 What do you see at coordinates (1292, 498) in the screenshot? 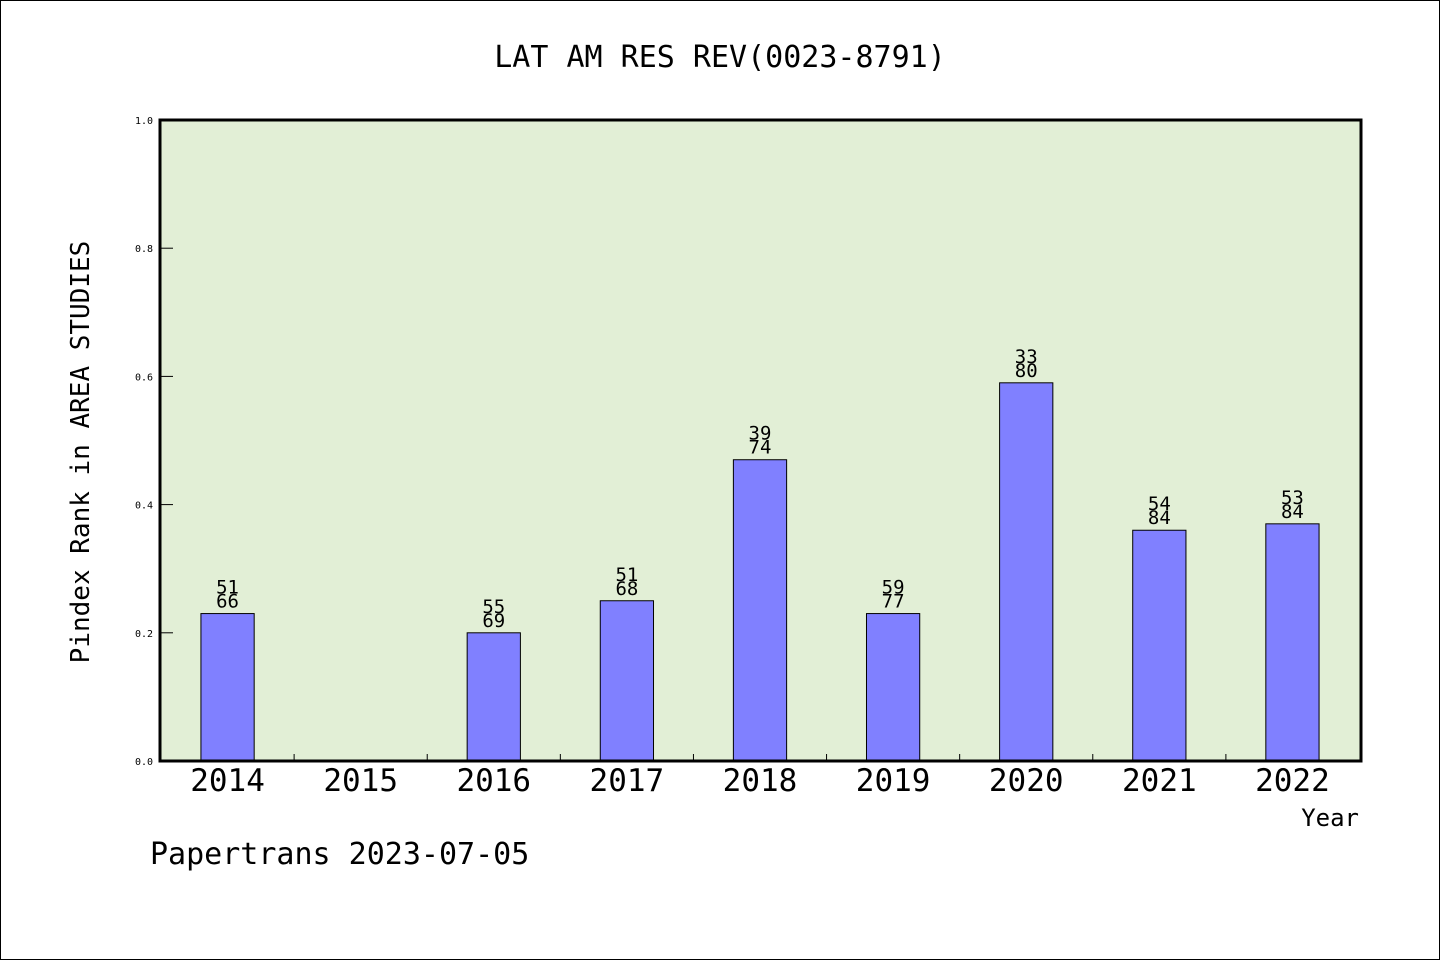
I see `bar-label-top-2022: 53` at bounding box center [1292, 498].